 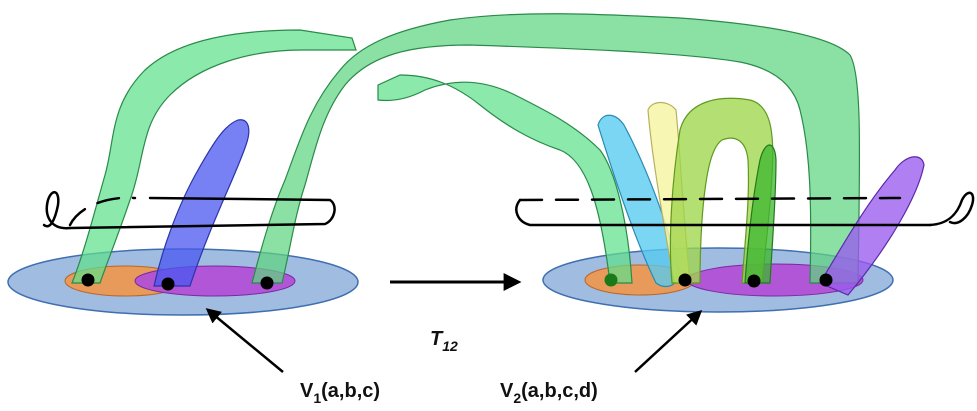 I want to click on right-green-strand, so click(x=505, y=179).